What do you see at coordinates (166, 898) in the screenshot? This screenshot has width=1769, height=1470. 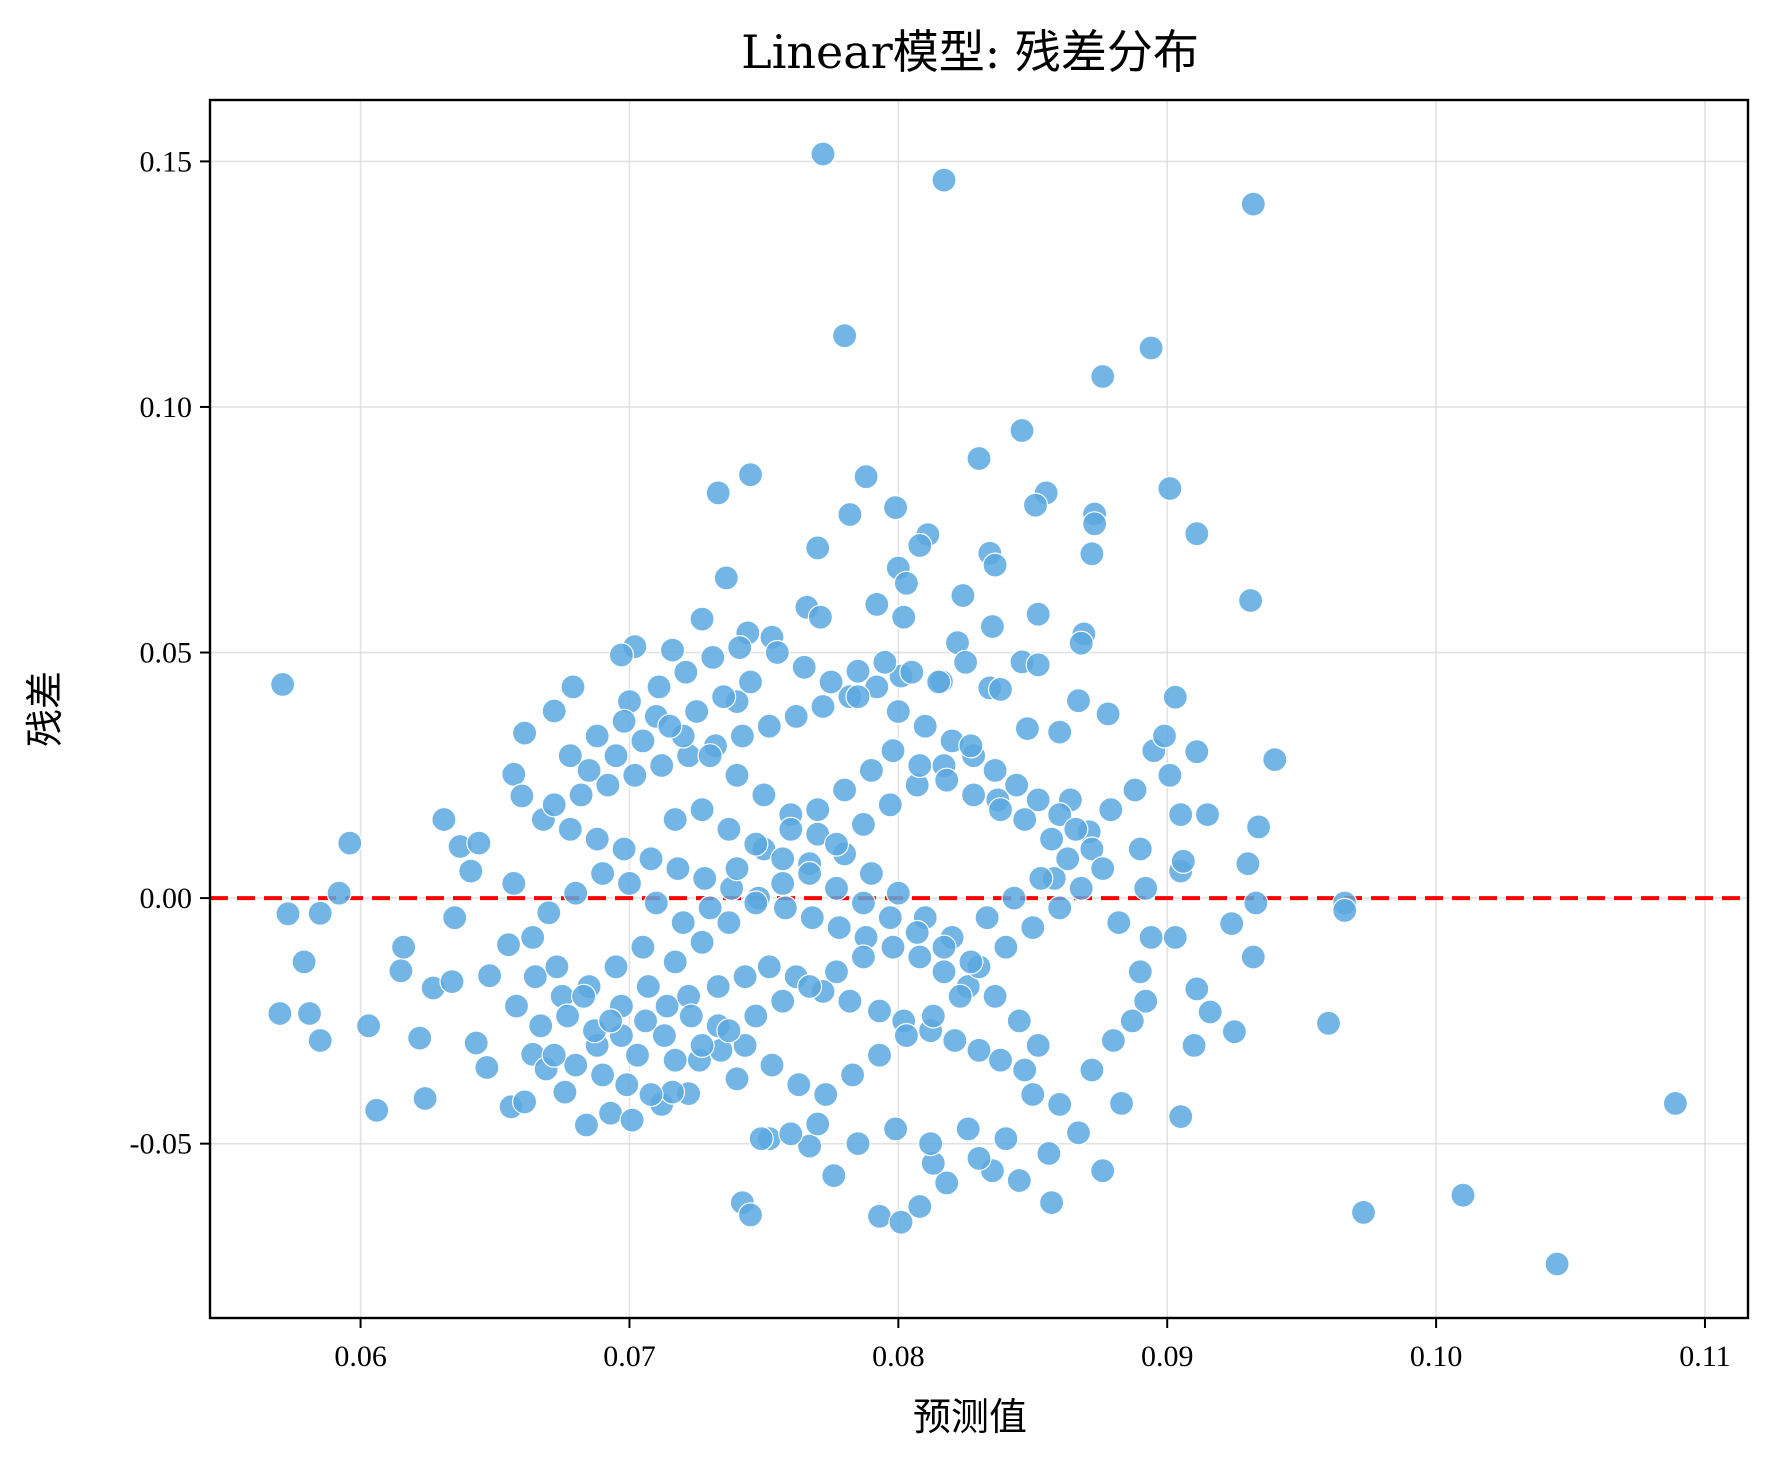 I see `y-tick-label: 0.00` at bounding box center [166, 898].